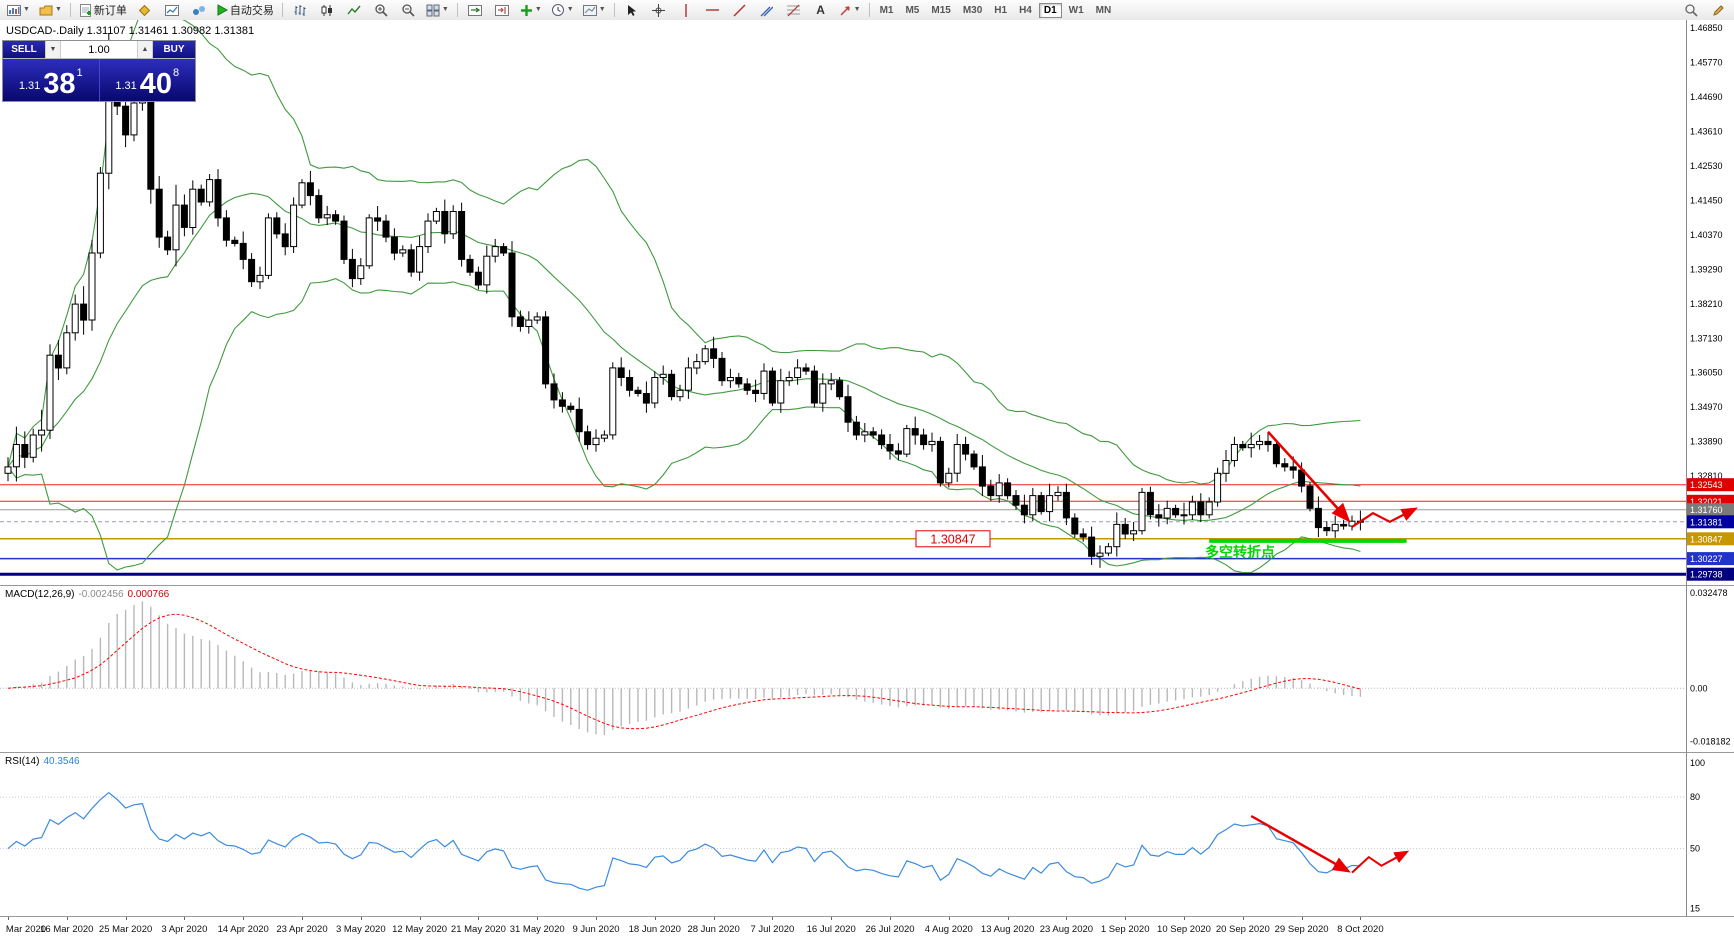 Image resolution: width=1734 pixels, height=943 pixels. What do you see at coordinates (300, 10) in the screenshot?
I see `bar-chart-button` at bounding box center [300, 10].